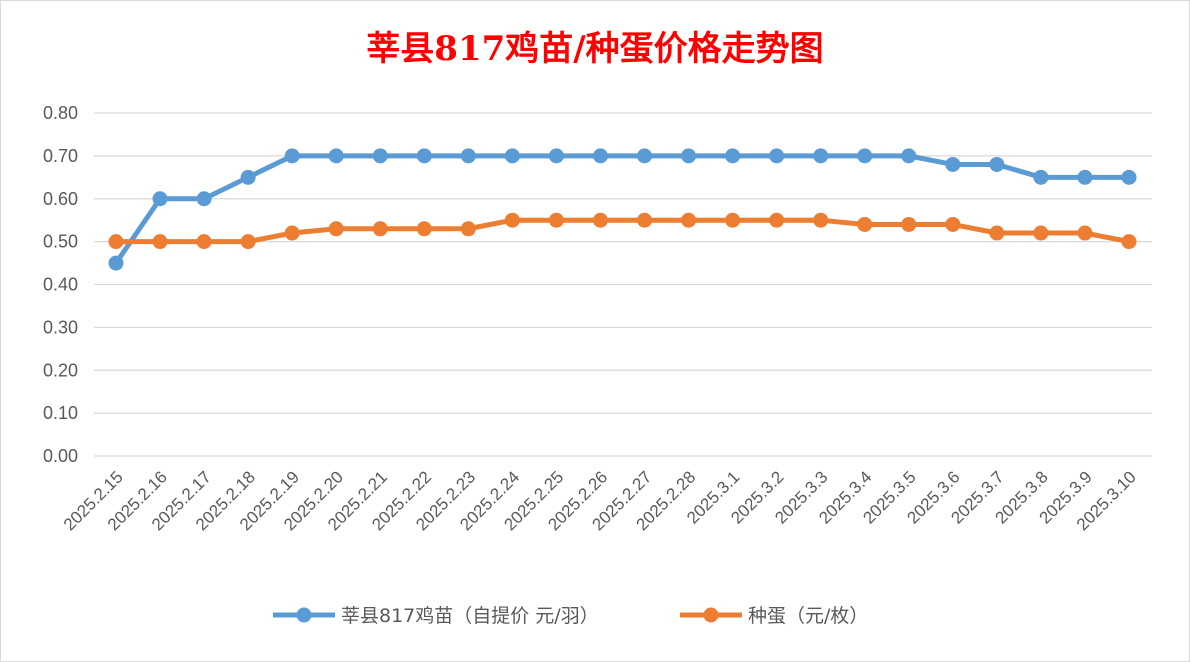  I want to click on legend-item-2: 种蛋（元/枚）, so click(774, 616).